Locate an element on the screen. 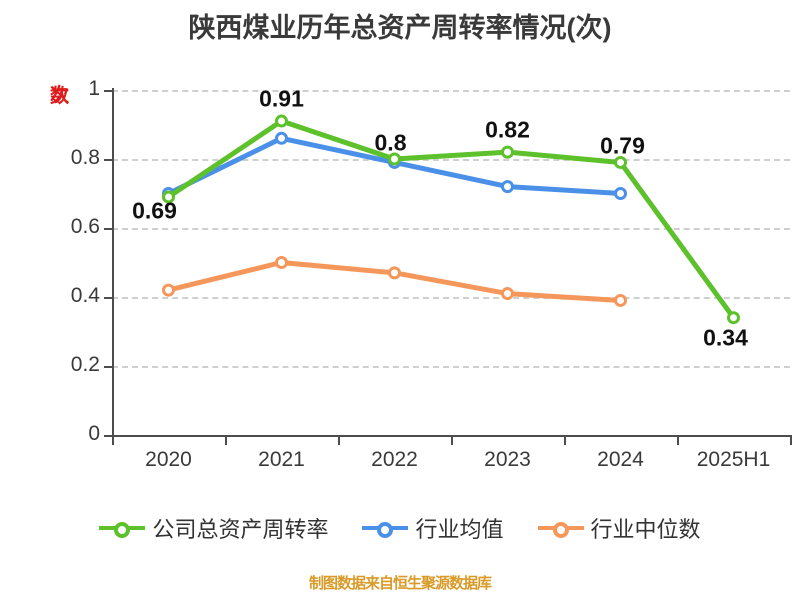 This screenshot has width=800, height=600. x-tick-label-2022: 2022 is located at coordinates (394, 459).